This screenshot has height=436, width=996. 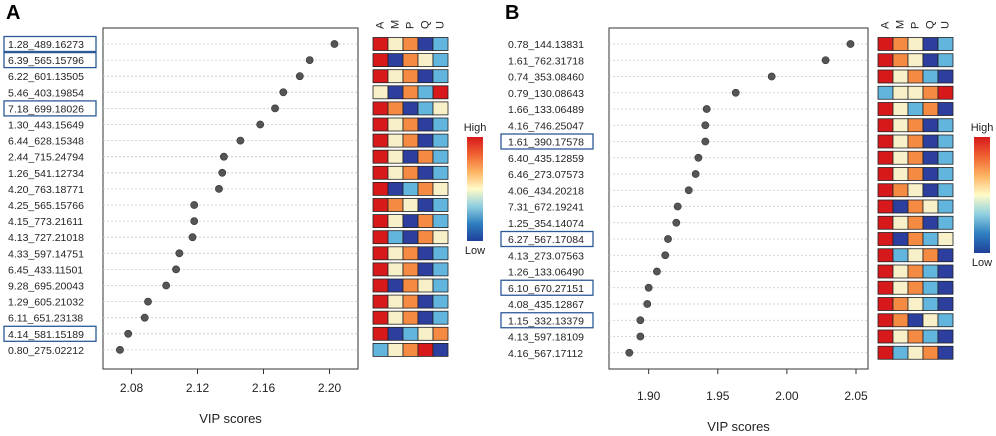 I want to click on row-label: 1.61_390.17578, so click(x=546, y=143).